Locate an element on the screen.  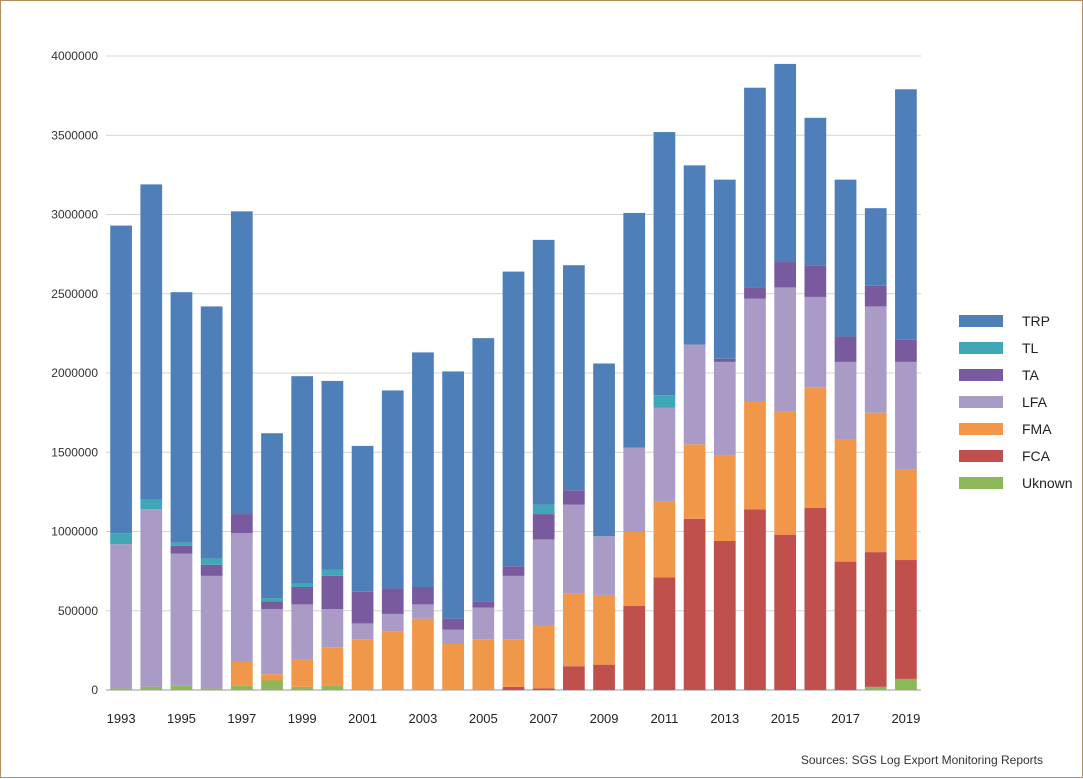
bar-ta-2016 is located at coordinates (815, 281).